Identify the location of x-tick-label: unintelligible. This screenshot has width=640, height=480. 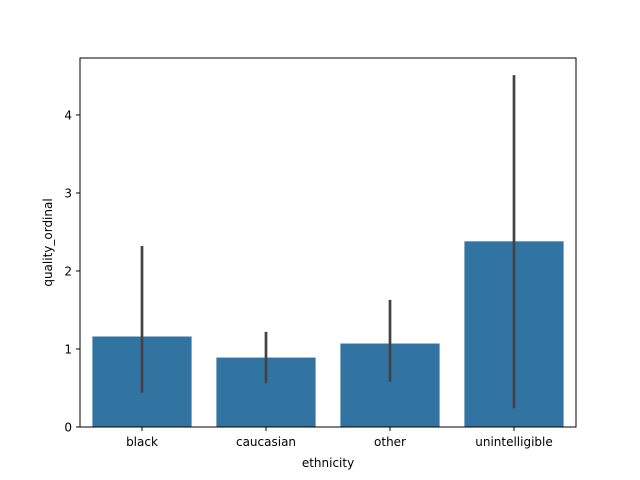
(514, 442).